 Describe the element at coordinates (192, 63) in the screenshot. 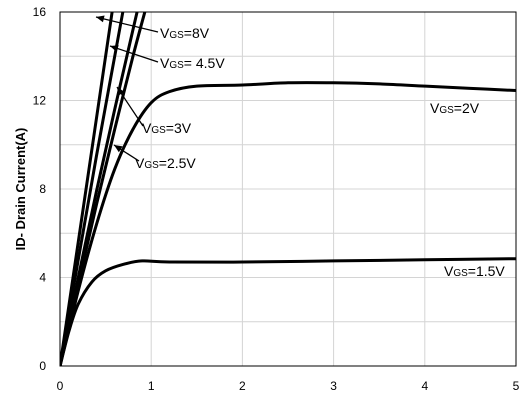

I see `vgs-annotation: VGS= 4.5V` at that location.